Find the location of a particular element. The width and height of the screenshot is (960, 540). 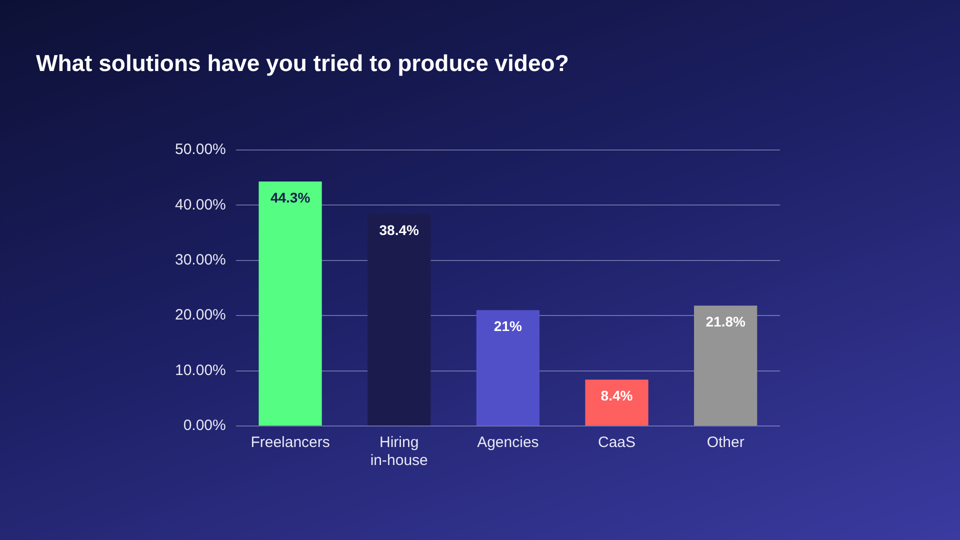

data-label: 21% is located at coordinates (508, 326).